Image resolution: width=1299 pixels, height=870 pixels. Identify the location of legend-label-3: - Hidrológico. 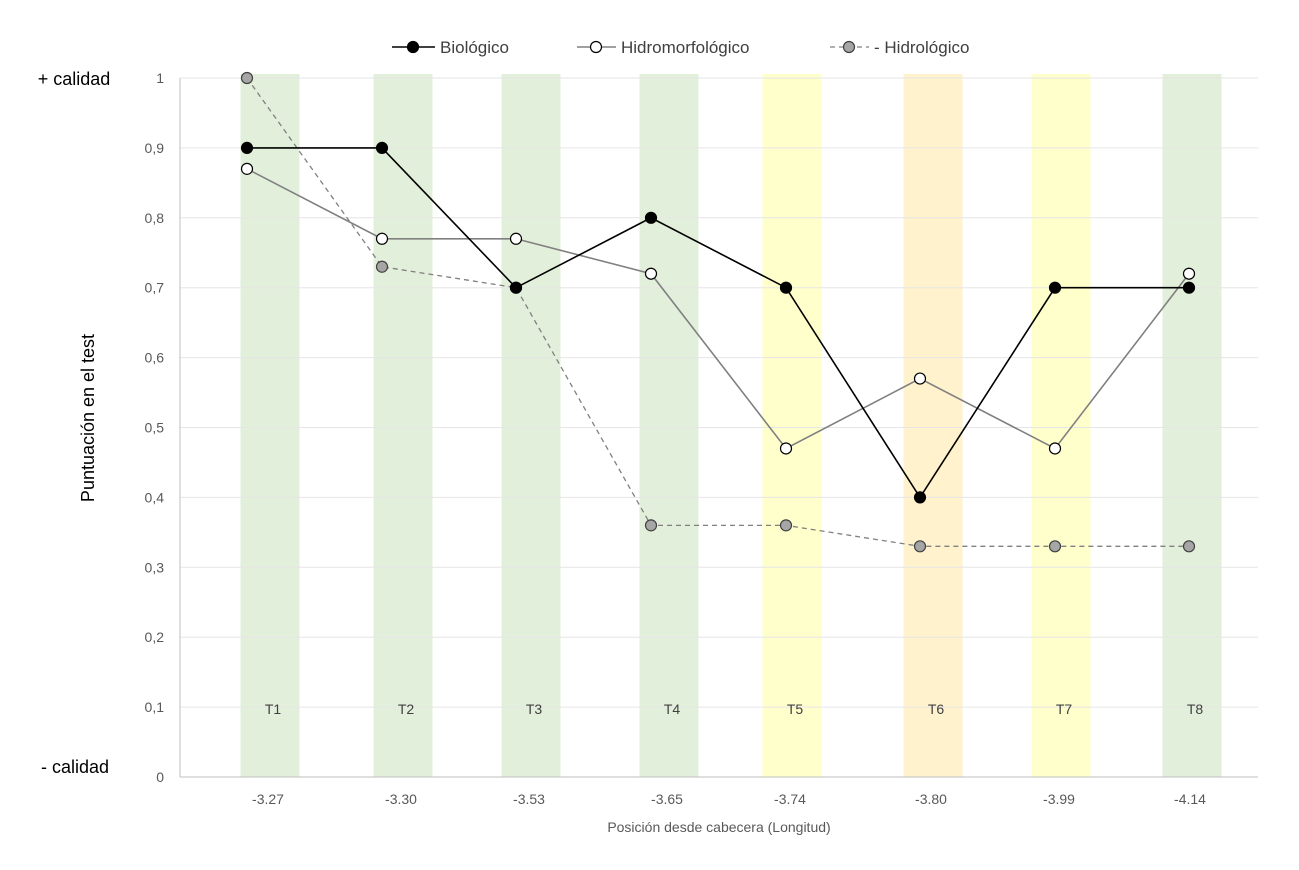
(921, 47).